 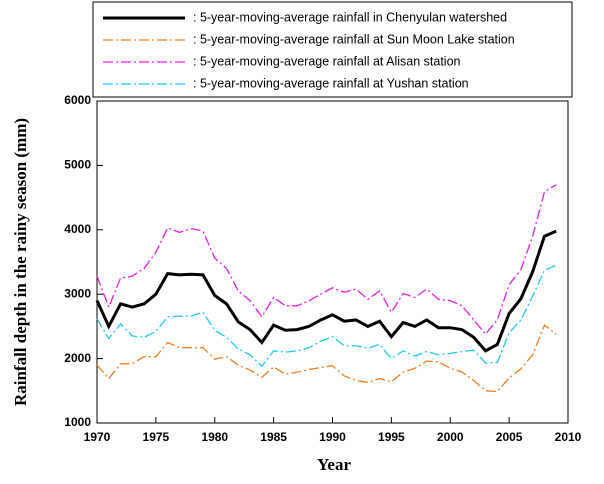 I want to click on x-tick-label: 1985, so click(x=273, y=437).